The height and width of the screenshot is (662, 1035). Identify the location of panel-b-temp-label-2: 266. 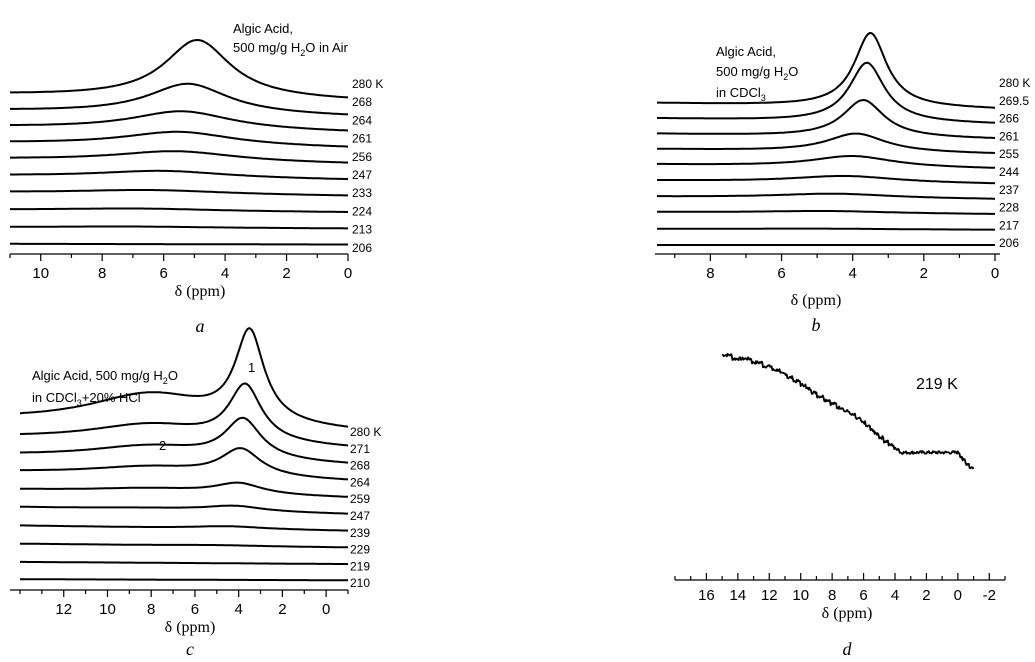
(1009, 119).